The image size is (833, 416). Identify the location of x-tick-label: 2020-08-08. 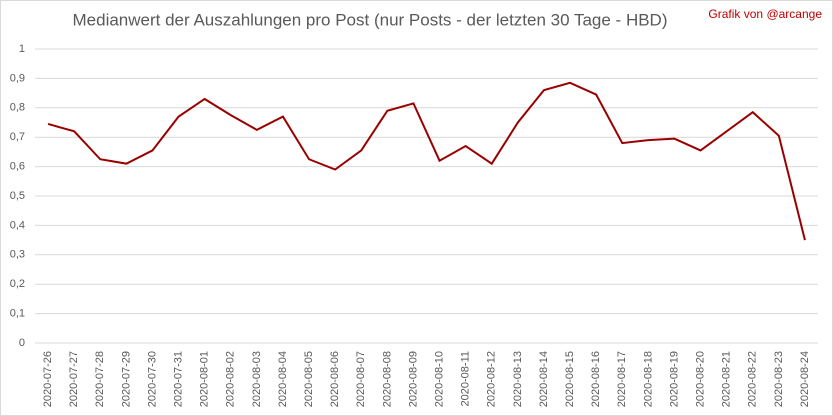
(387, 379).